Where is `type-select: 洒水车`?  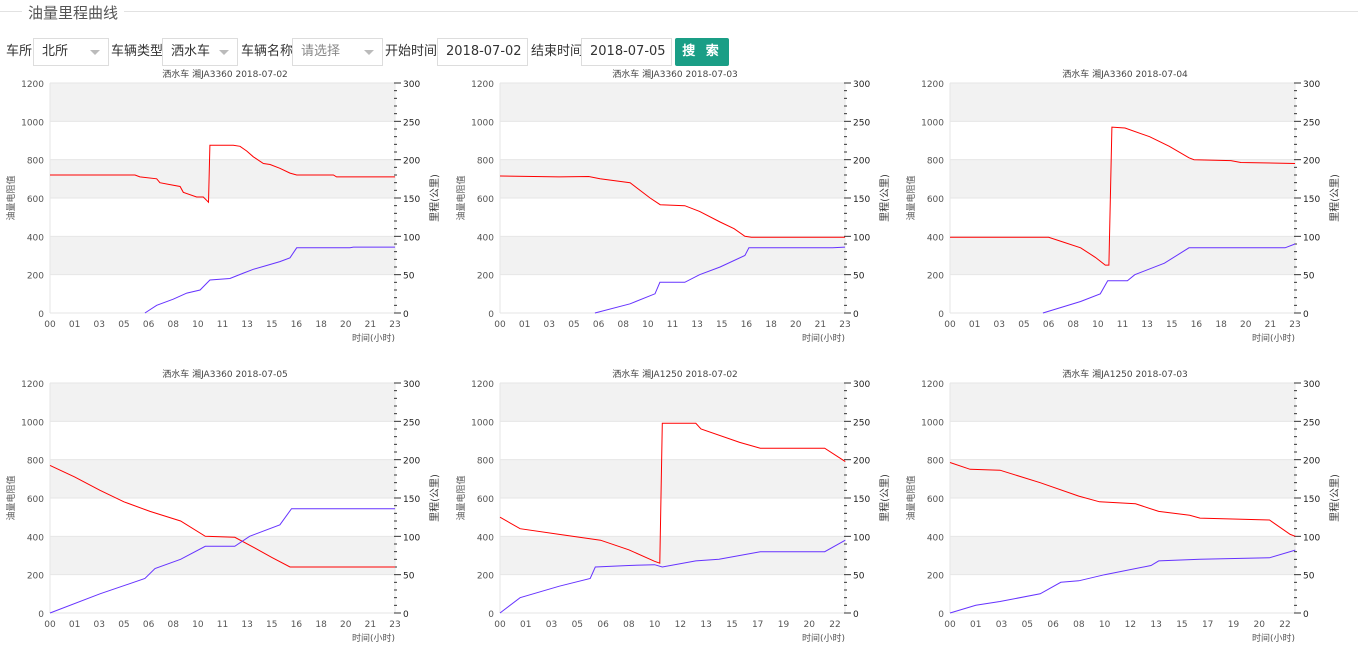 type-select: 洒水车 is located at coordinates (200, 52).